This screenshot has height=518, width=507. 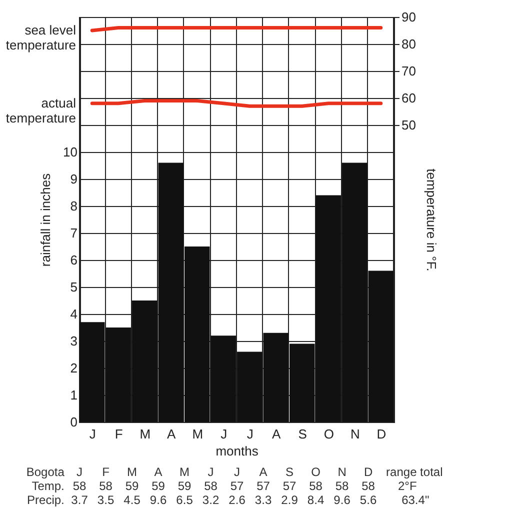 What do you see at coordinates (74, 206) in the screenshot?
I see `y-tick-label: 8` at bounding box center [74, 206].